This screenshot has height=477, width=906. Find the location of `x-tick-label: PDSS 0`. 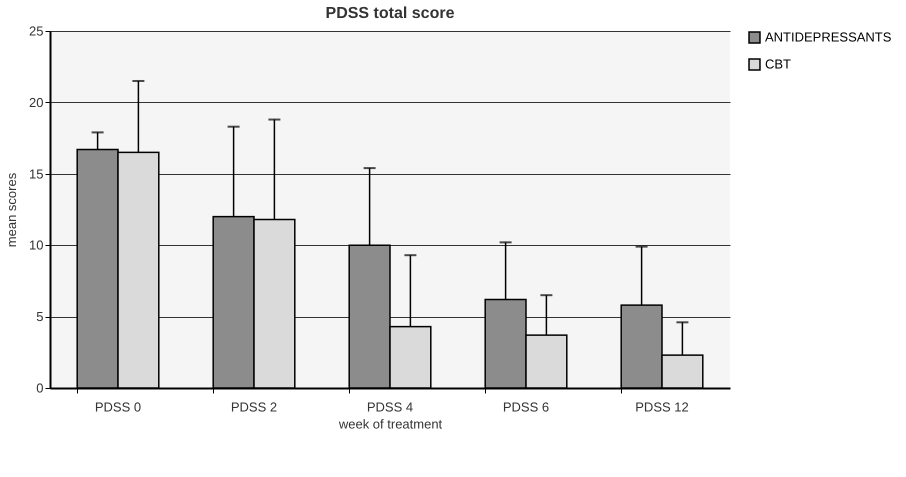

x-tick-label: PDSS 0 is located at coordinates (118, 407).